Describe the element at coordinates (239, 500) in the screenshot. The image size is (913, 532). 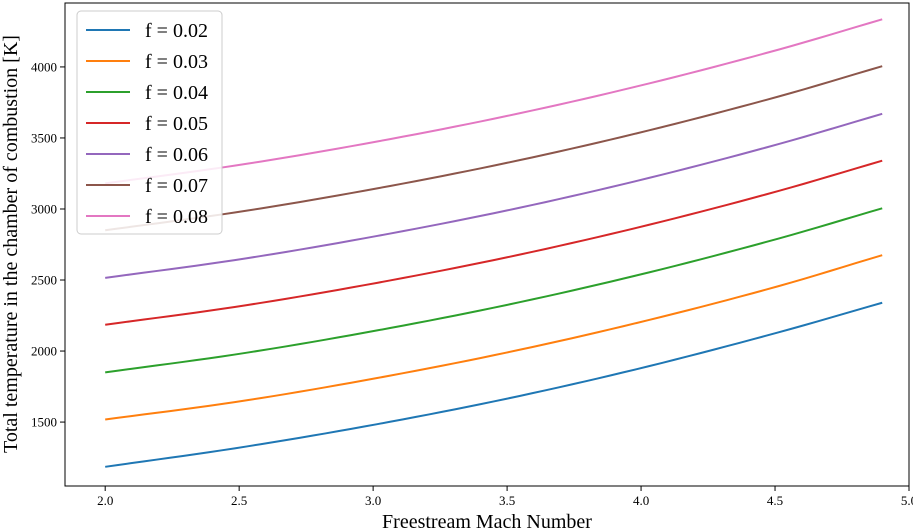
I see `x-tick-label: 2.5` at that location.